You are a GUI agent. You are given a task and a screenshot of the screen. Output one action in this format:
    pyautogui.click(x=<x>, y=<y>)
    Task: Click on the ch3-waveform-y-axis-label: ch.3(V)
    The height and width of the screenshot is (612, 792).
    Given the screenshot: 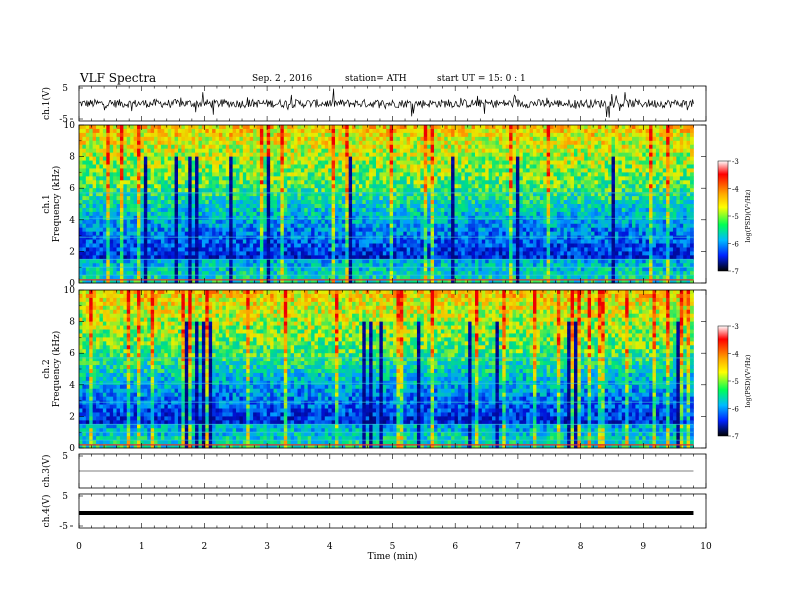 What is the action you would take?
    pyautogui.click(x=46, y=471)
    